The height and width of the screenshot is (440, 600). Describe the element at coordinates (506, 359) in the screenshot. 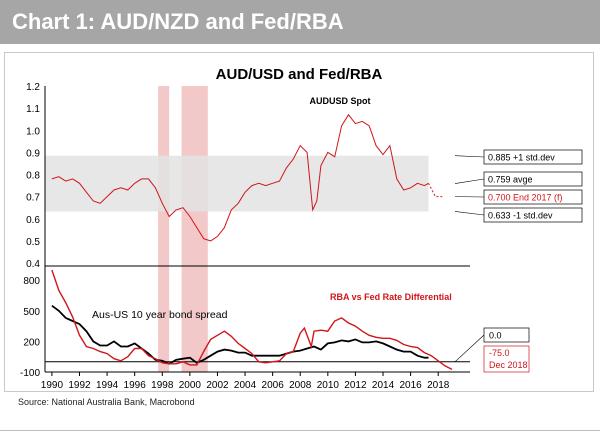

I see `annotation-dec2018-box` at that location.